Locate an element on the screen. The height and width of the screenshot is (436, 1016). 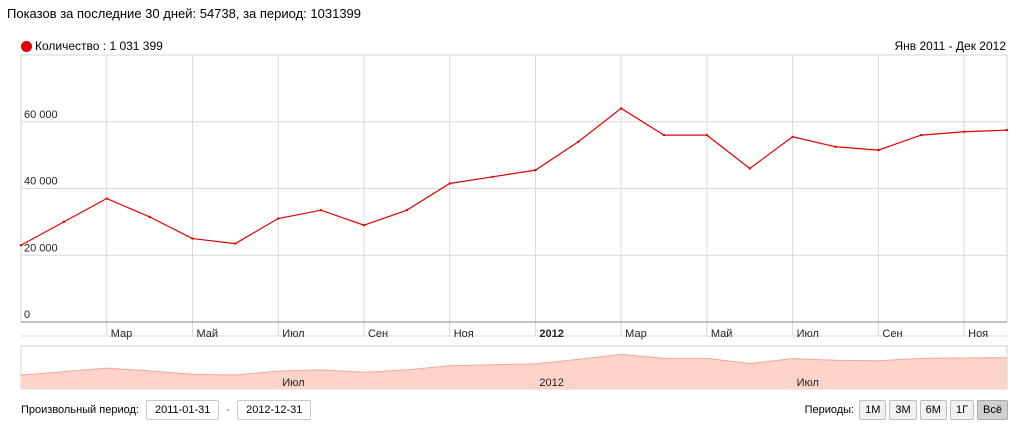
y-tick-label: 20 000 is located at coordinates (41, 248).